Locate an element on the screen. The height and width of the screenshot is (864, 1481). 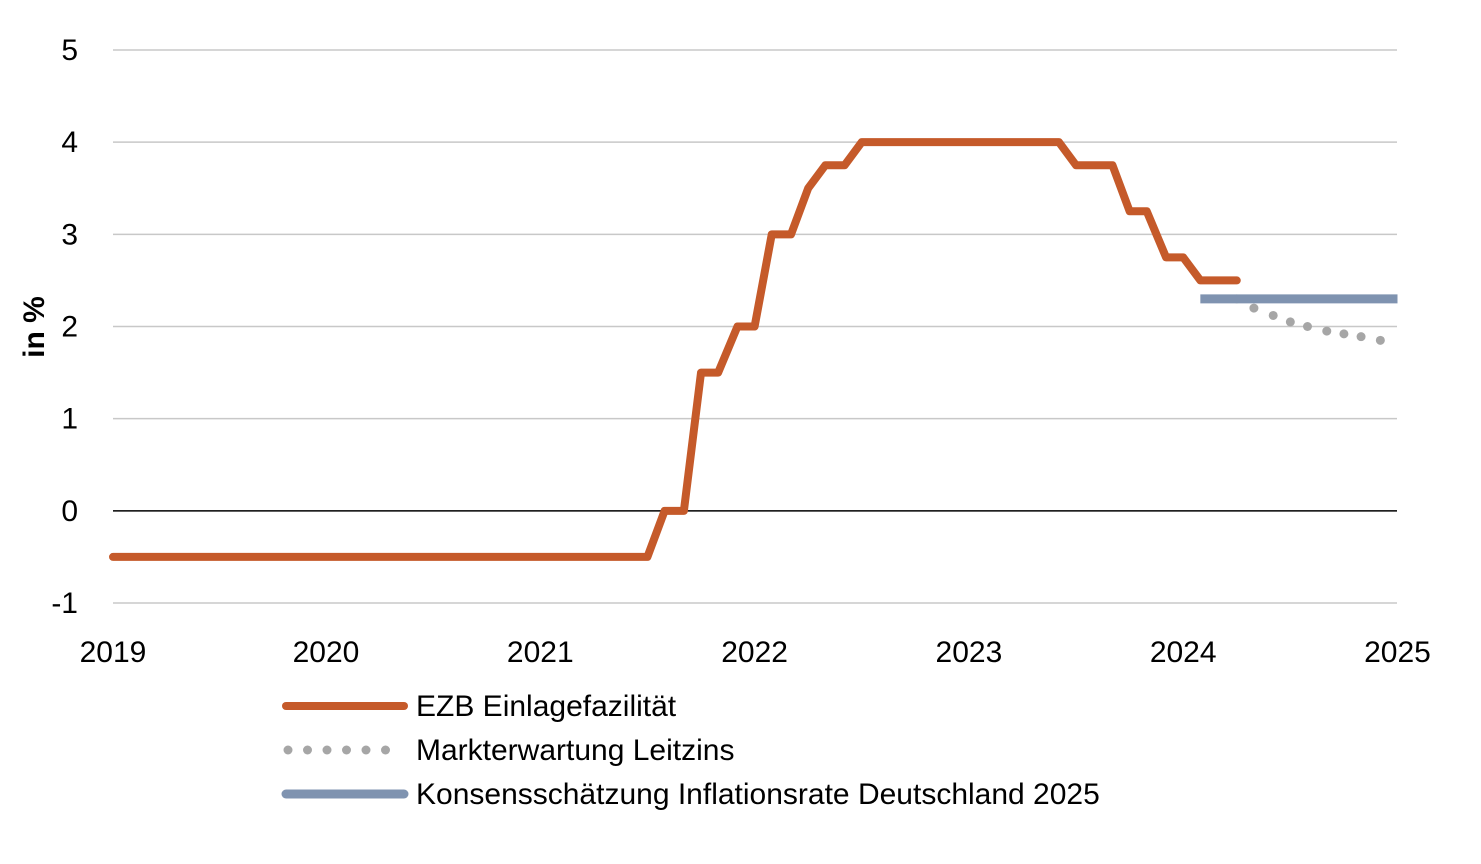
legend-label: Markterwartung Leitzins is located at coordinates (575, 750).